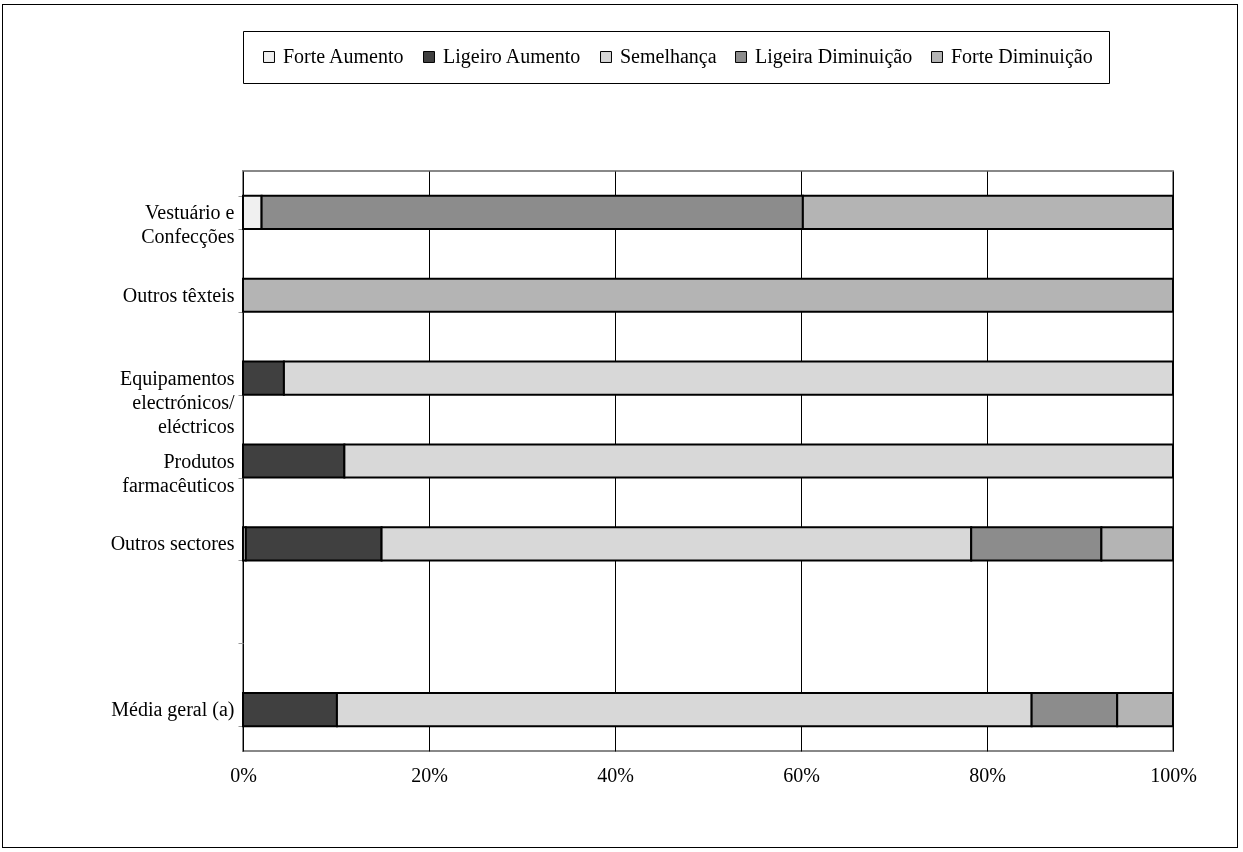  I want to click on legend-label: Forte Diminuição, so click(1022, 56).